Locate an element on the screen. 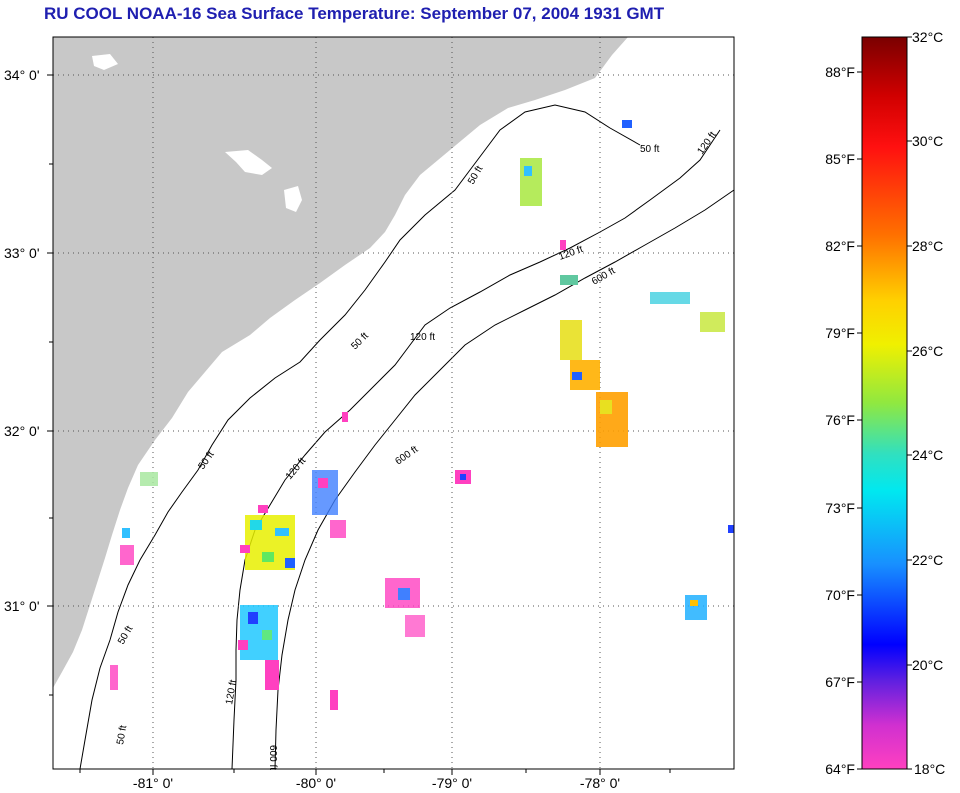 The height and width of the screenshot is (793, 960). isobath-label: 600 ft is located at coordinates (272, 757).